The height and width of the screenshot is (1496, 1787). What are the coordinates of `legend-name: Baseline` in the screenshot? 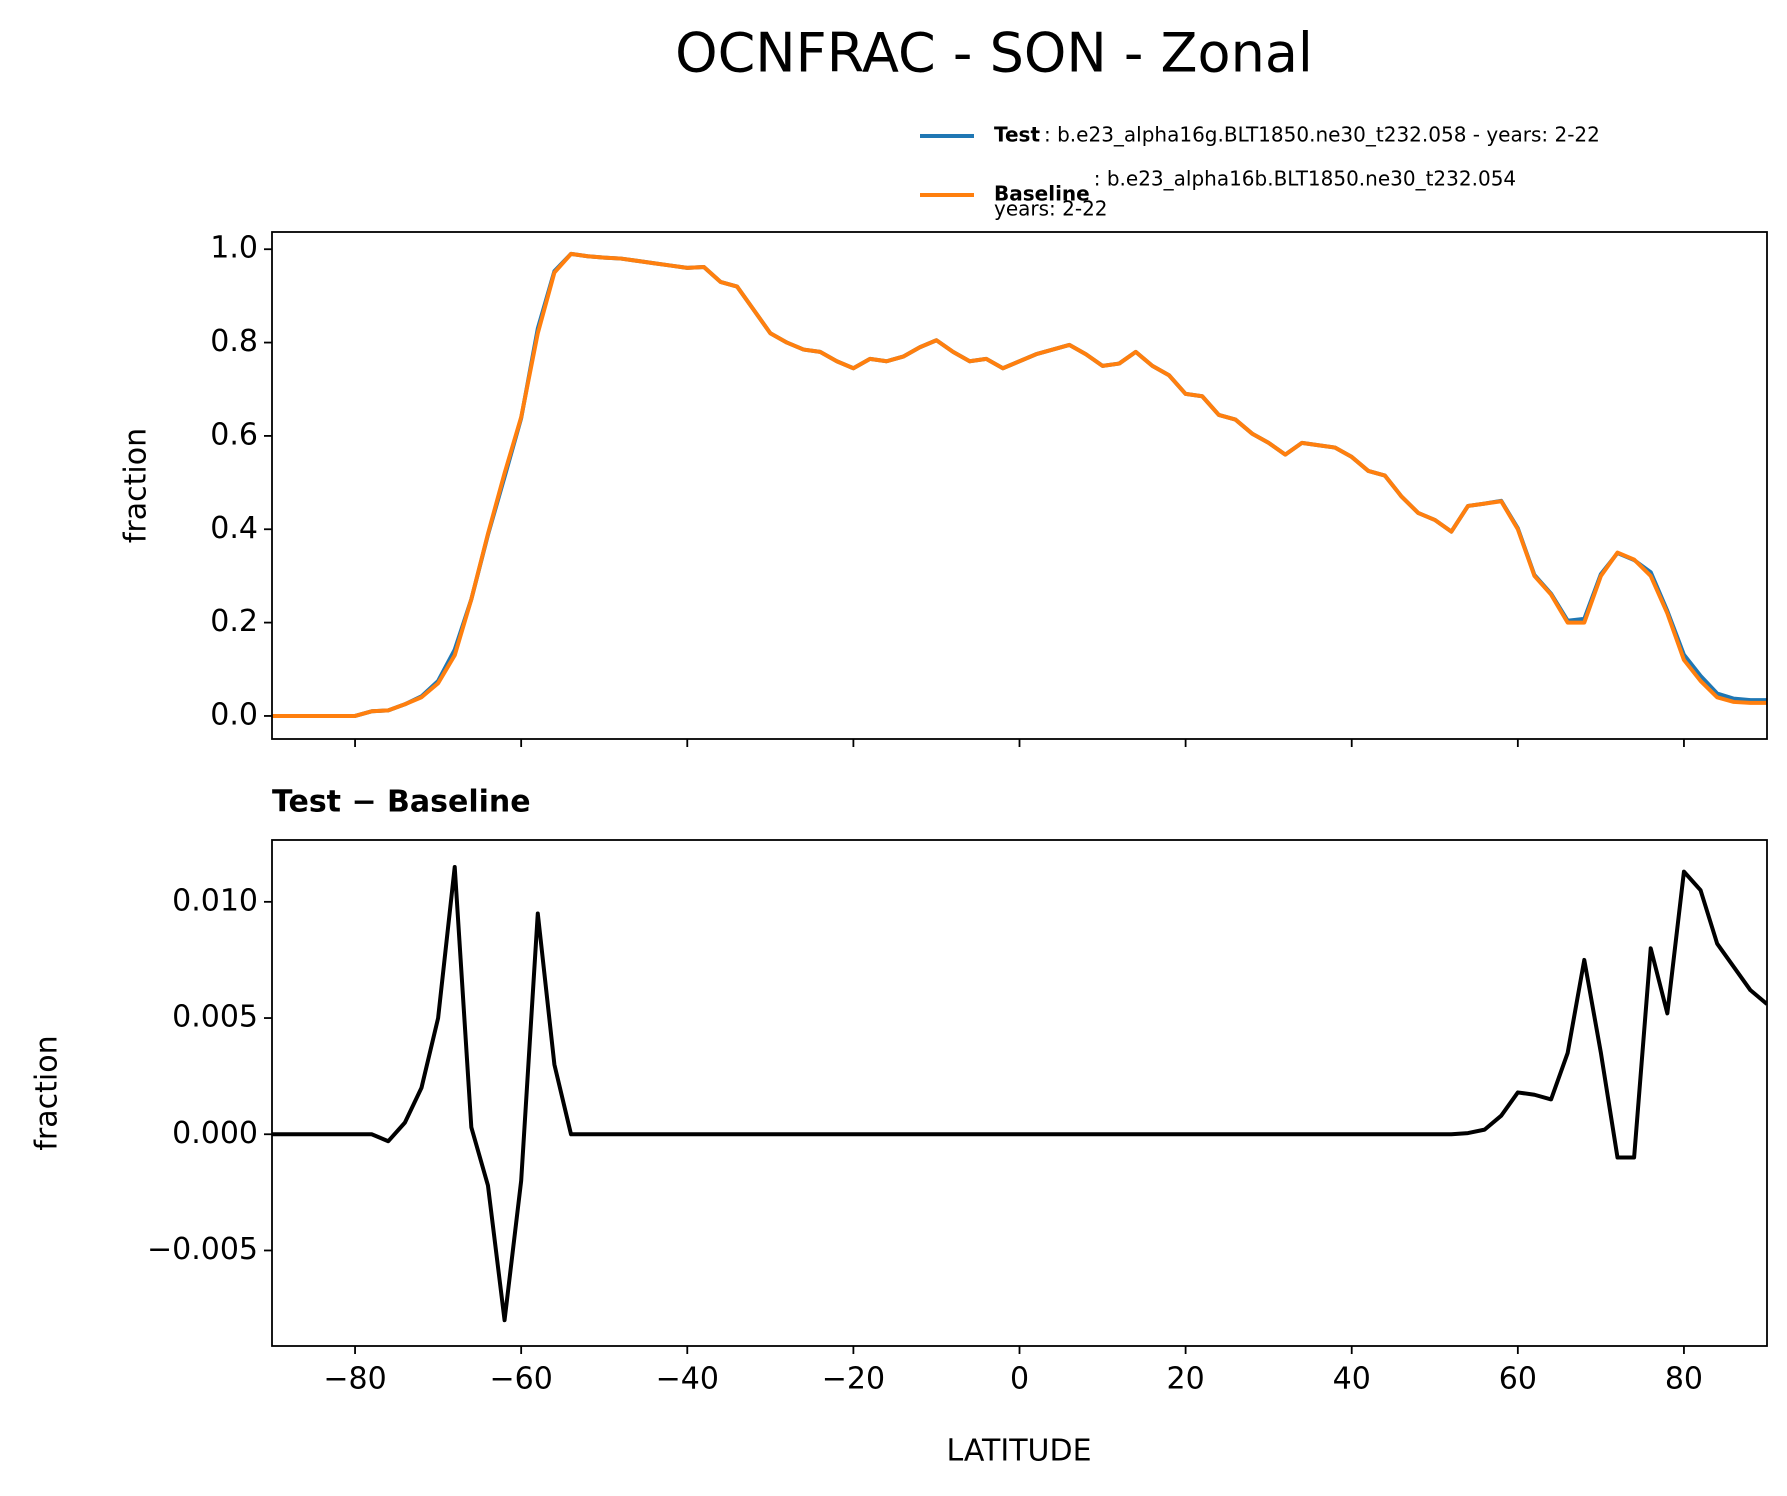 It's located at (1042, 194).